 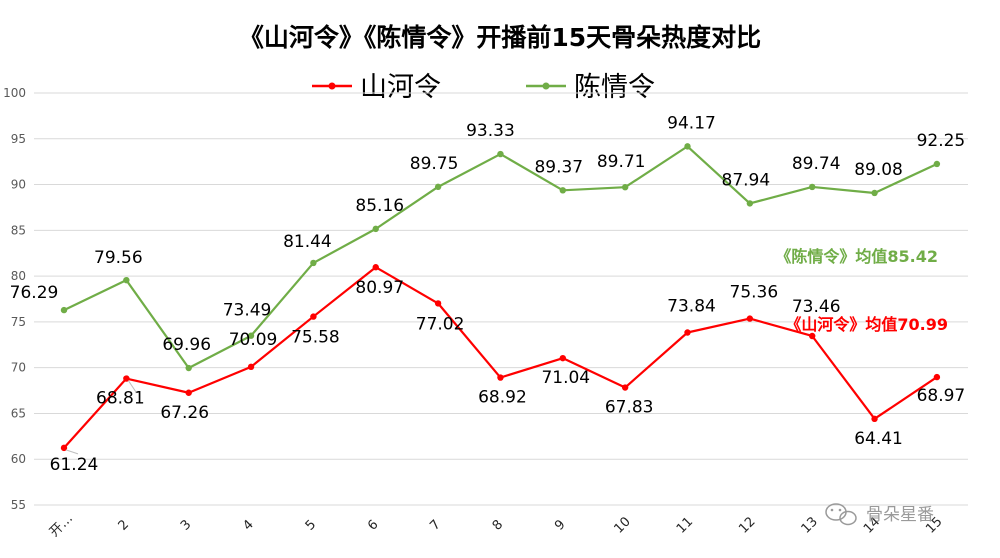 What do you see at coordinates (941, 141) in the screenshot?
I see `data-label: 92.25` at bounding box center [941, 141].